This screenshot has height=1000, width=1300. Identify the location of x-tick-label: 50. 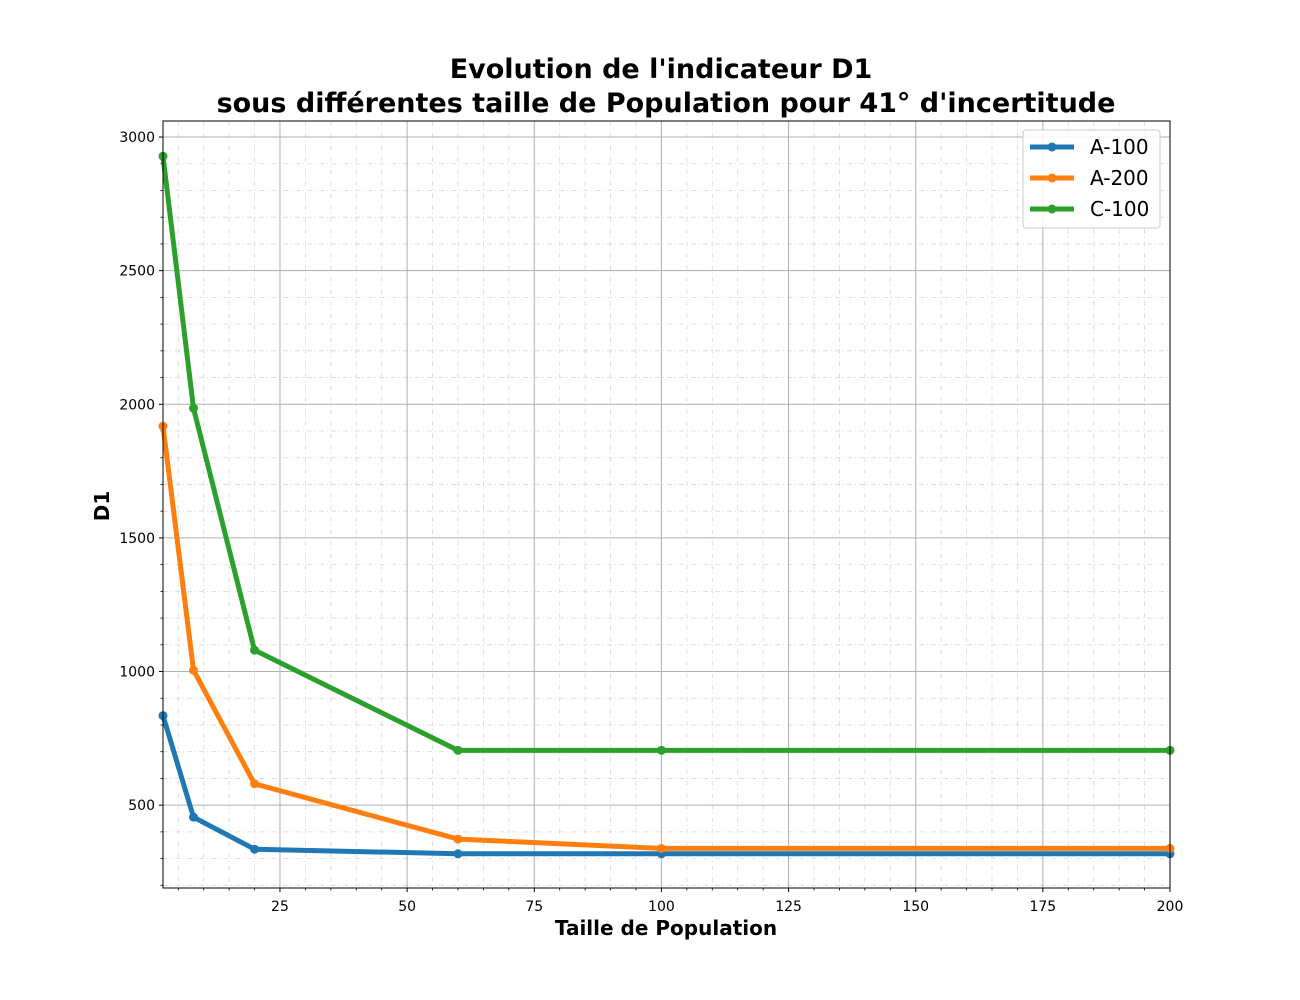
(407, 907).